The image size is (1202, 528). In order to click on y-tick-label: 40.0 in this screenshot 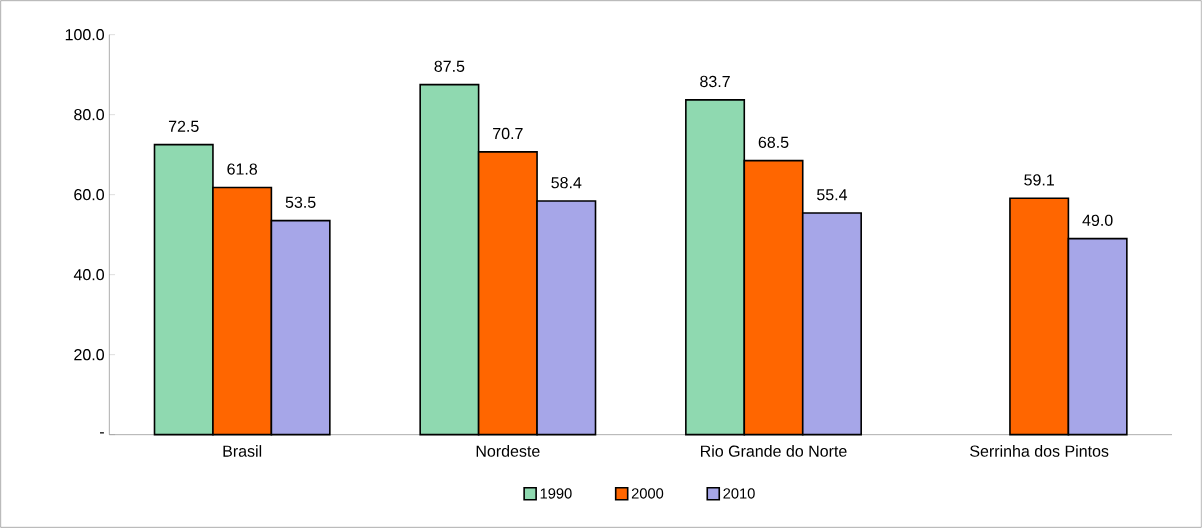, I will do `click(88, 275)`.